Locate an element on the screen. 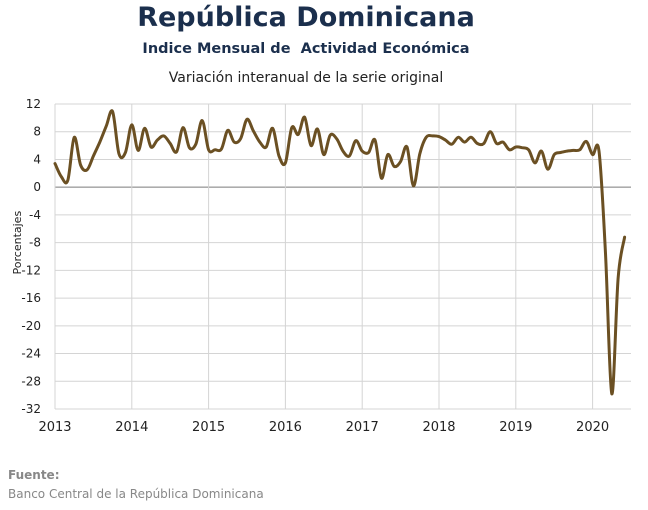  x-tick-label: 2017 is located at coordinates (362, 427).